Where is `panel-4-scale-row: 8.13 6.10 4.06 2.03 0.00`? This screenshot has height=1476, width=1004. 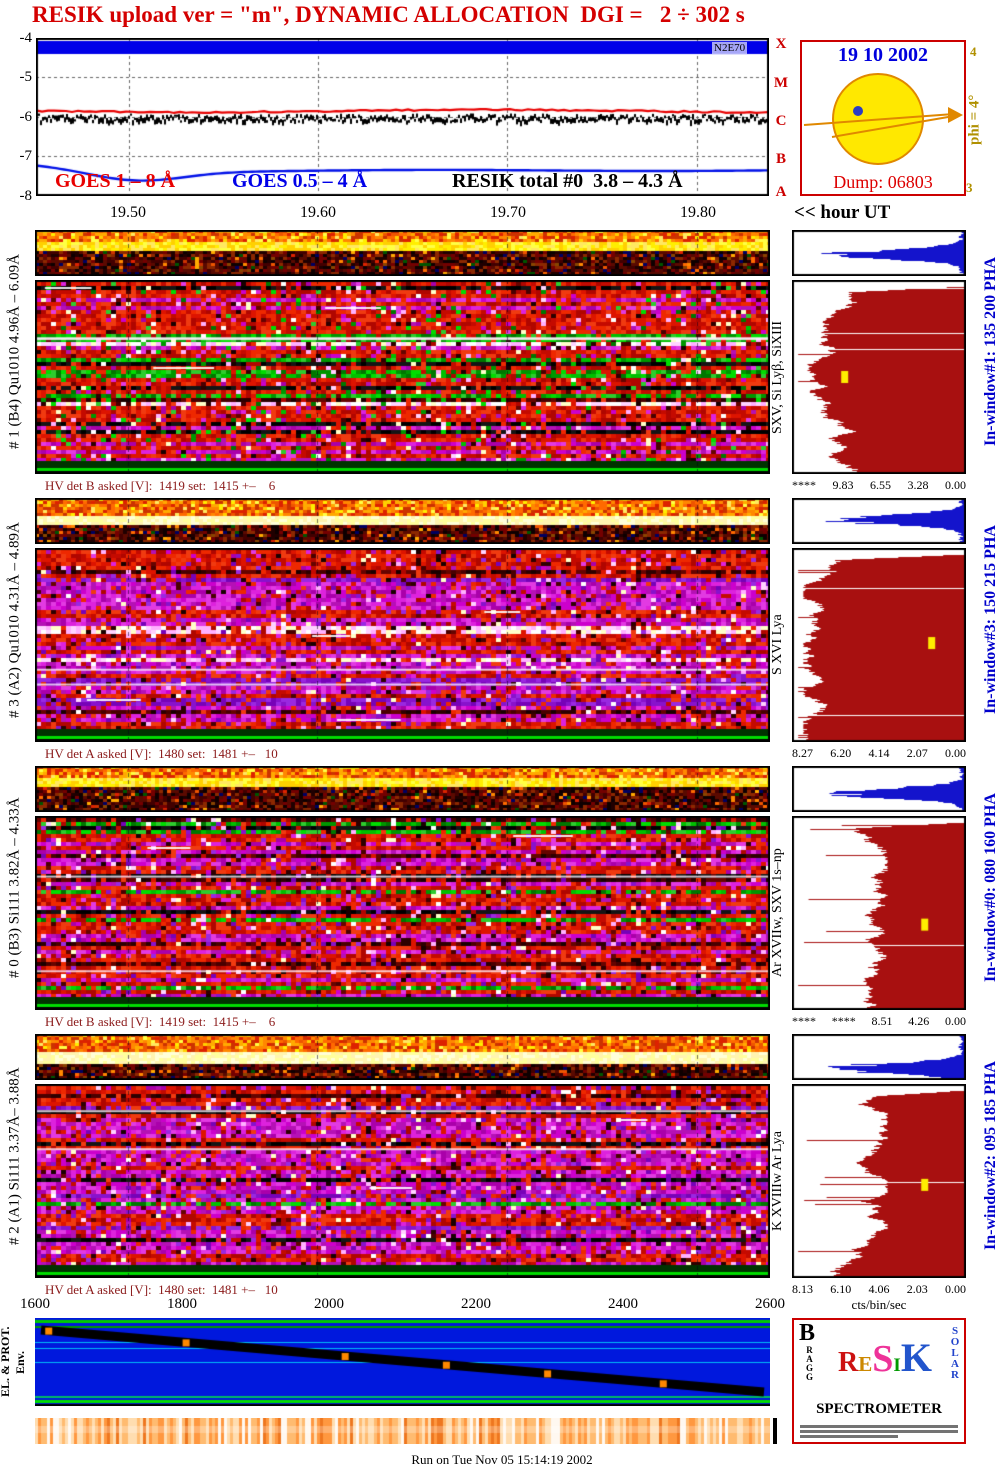 panel-4-scale-row: 8.13 6.10 4.06 2.03 0.00 is located at coordinates (879, 1289).